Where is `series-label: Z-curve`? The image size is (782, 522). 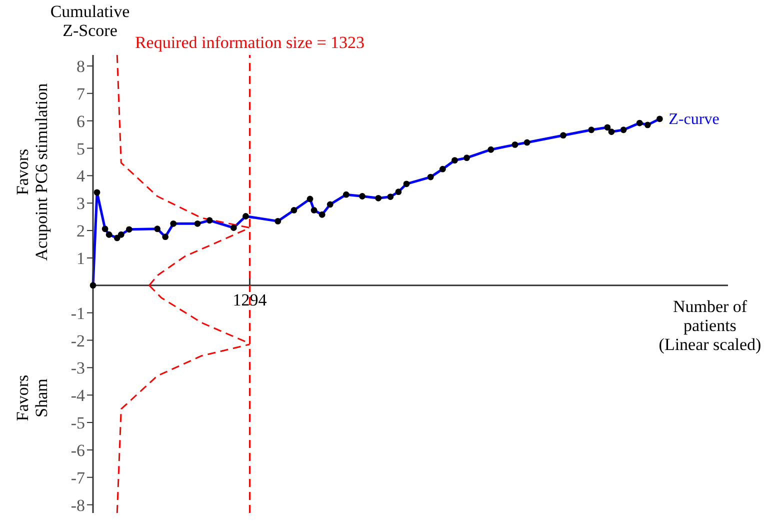
series-label: Z-curve is located at coordinates (694, 119).